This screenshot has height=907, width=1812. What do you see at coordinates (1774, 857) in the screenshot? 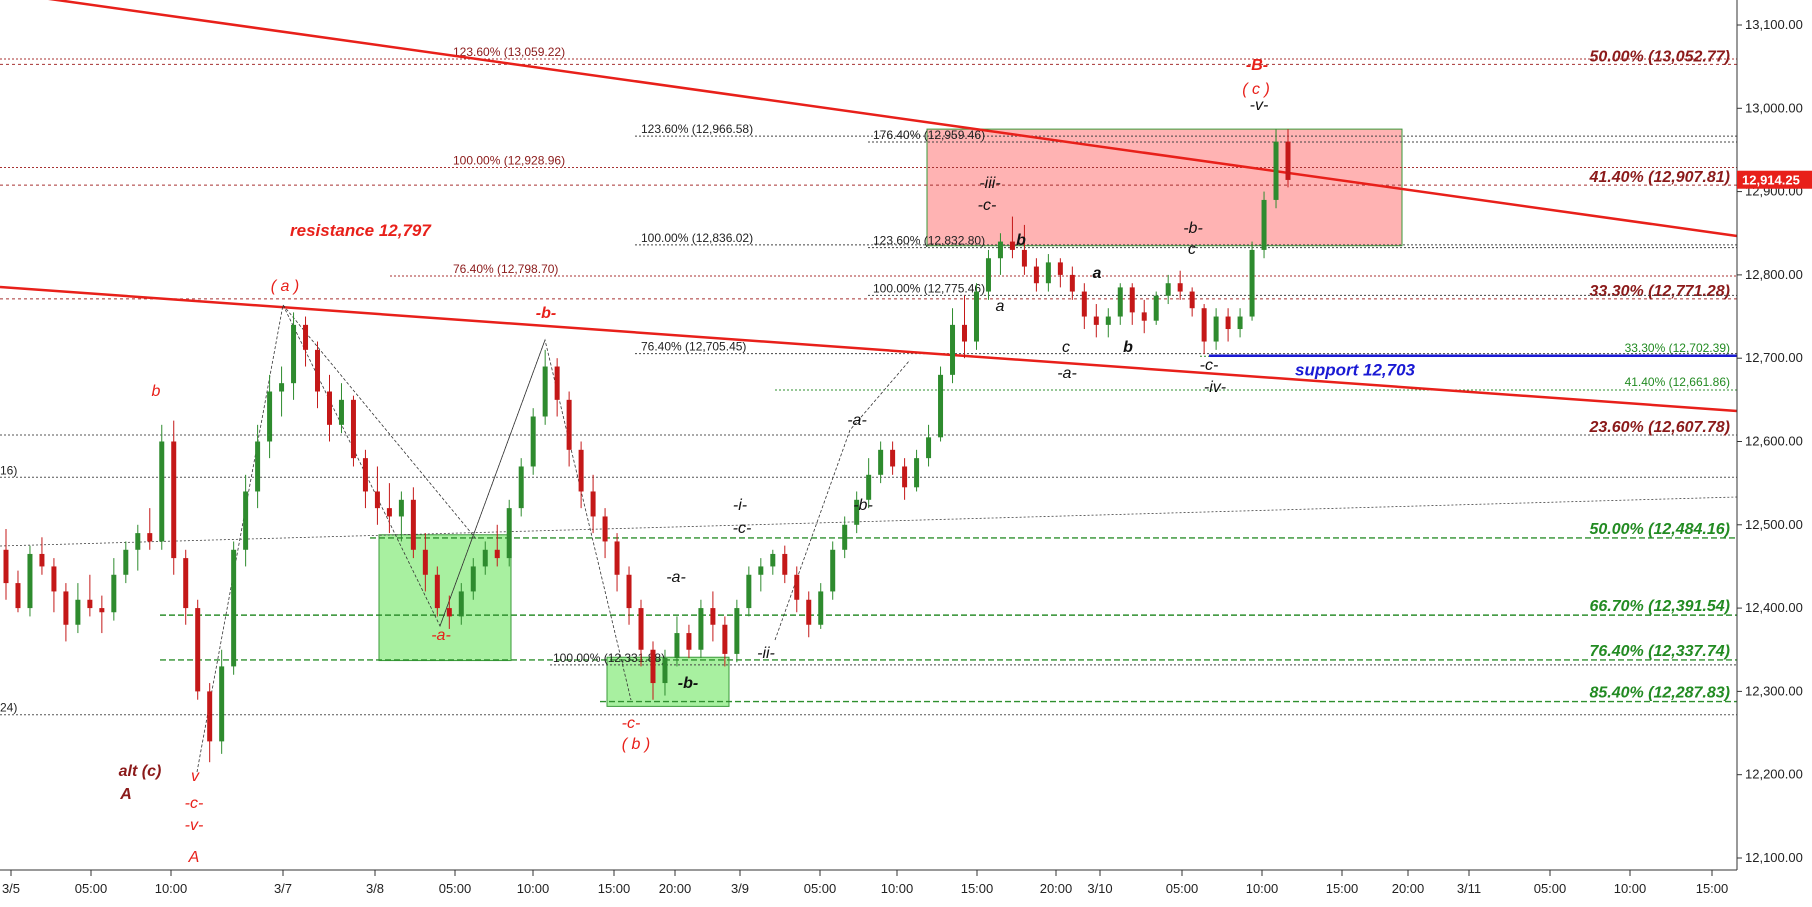
I see `price-tick-label: 12,100.00` at bounding box center [1774, 857].